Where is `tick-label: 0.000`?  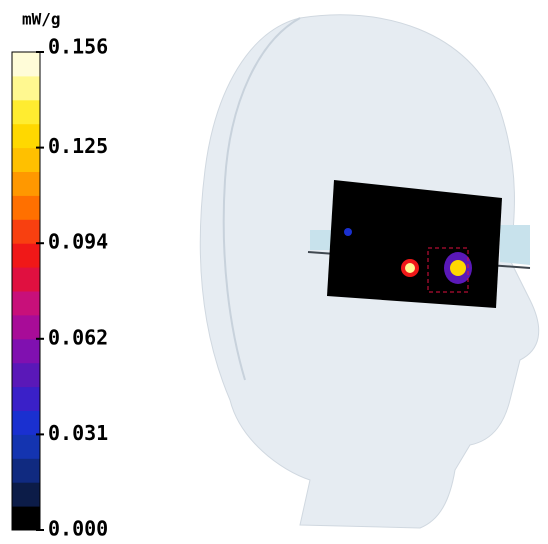 tick-label: 0.000 is located at coordinates (78, 529).